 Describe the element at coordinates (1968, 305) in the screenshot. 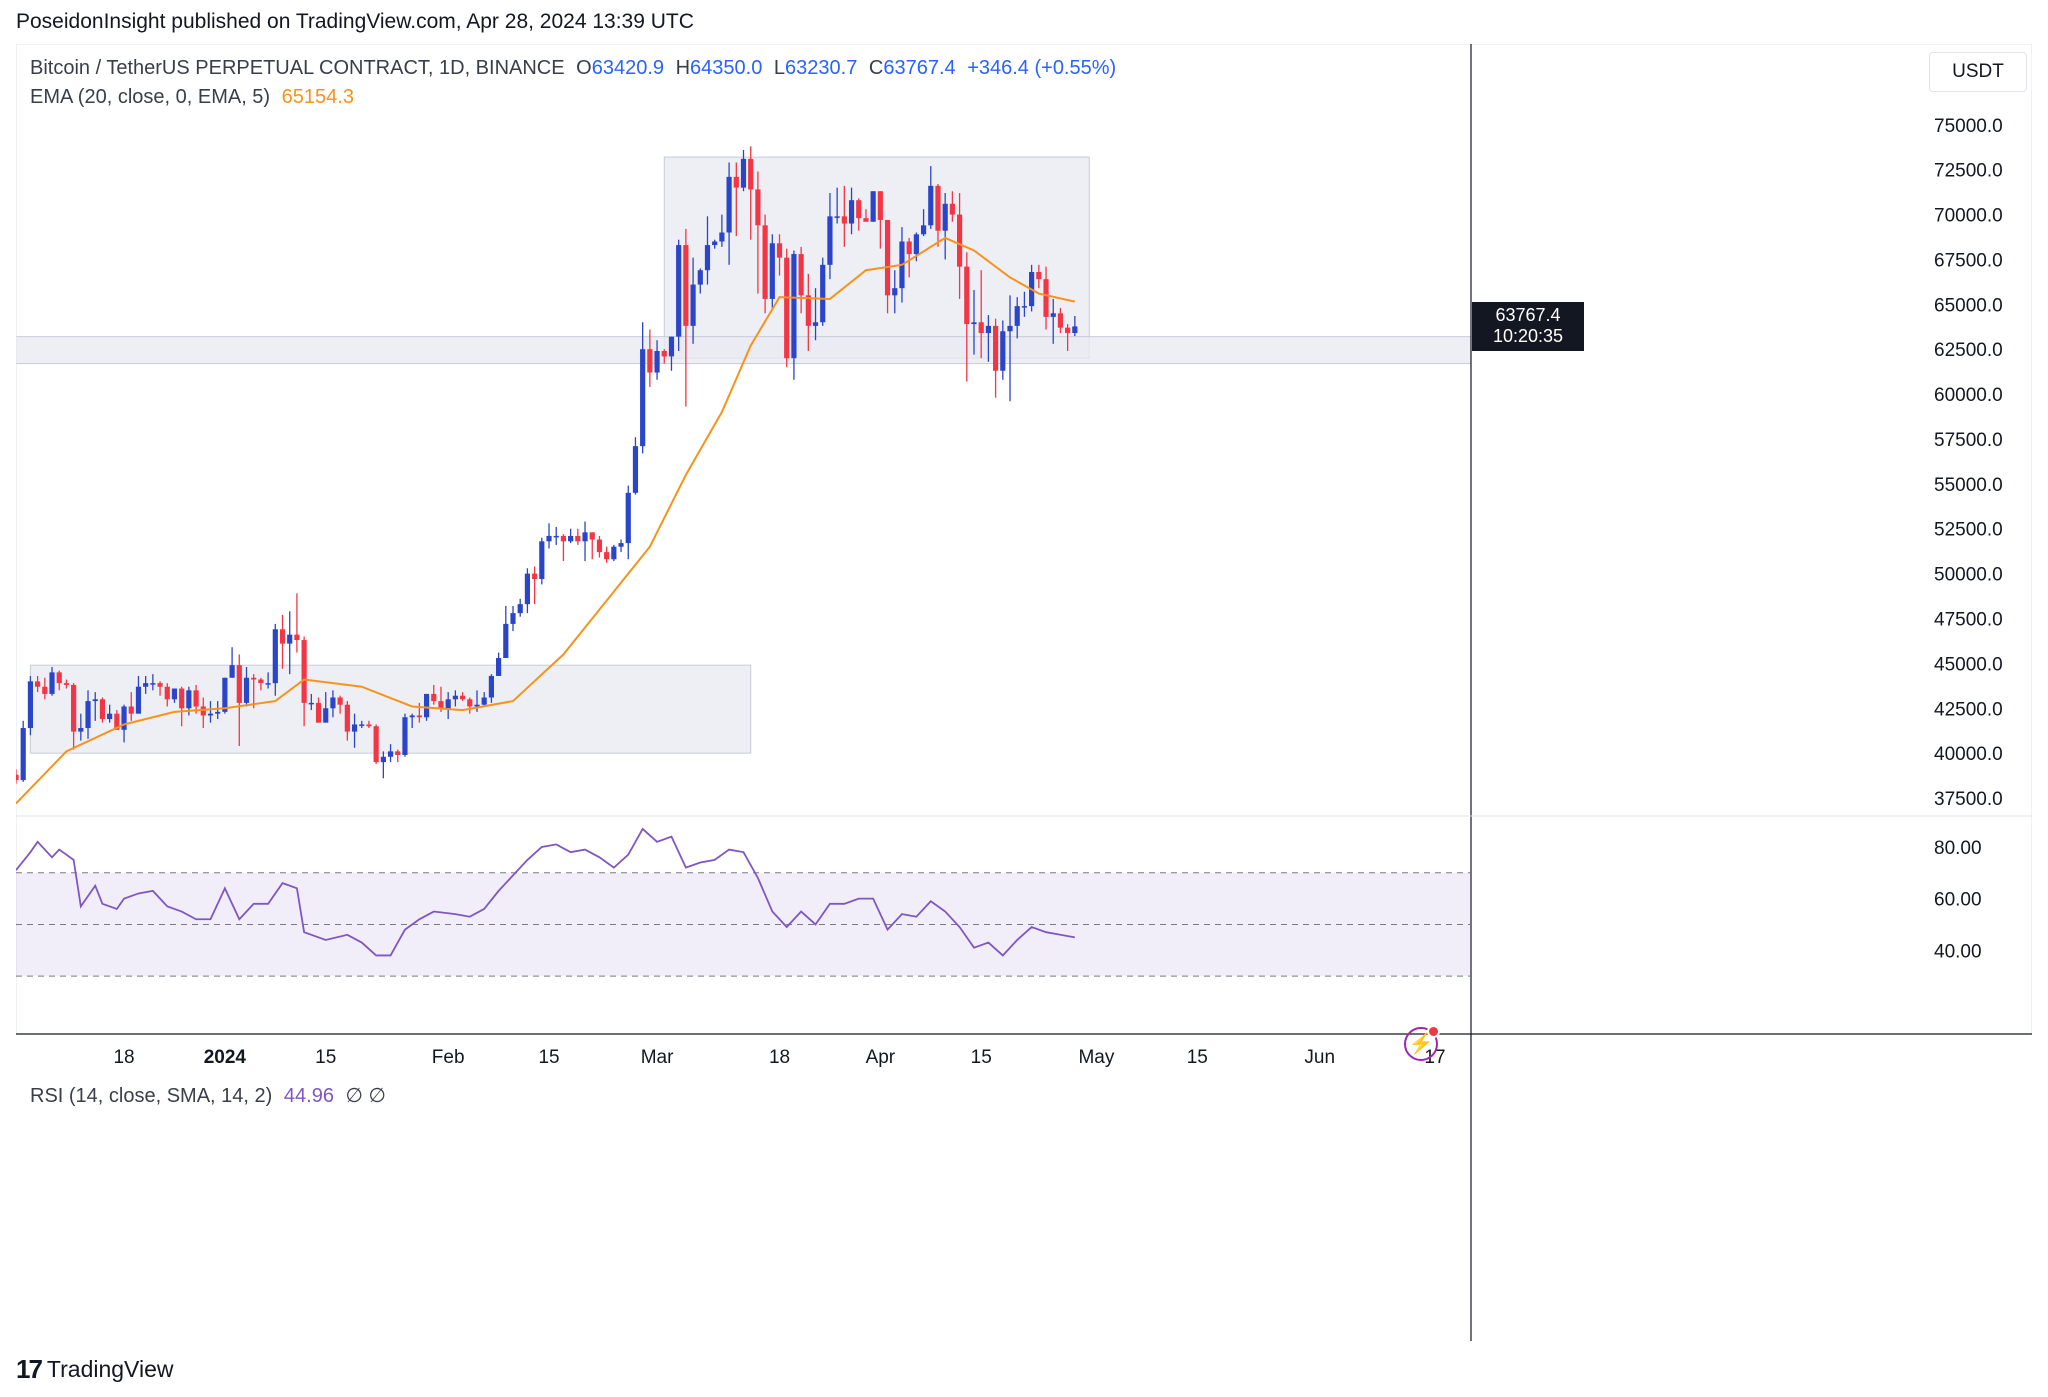

I see `price-tick-label: 65000.0` at that location.